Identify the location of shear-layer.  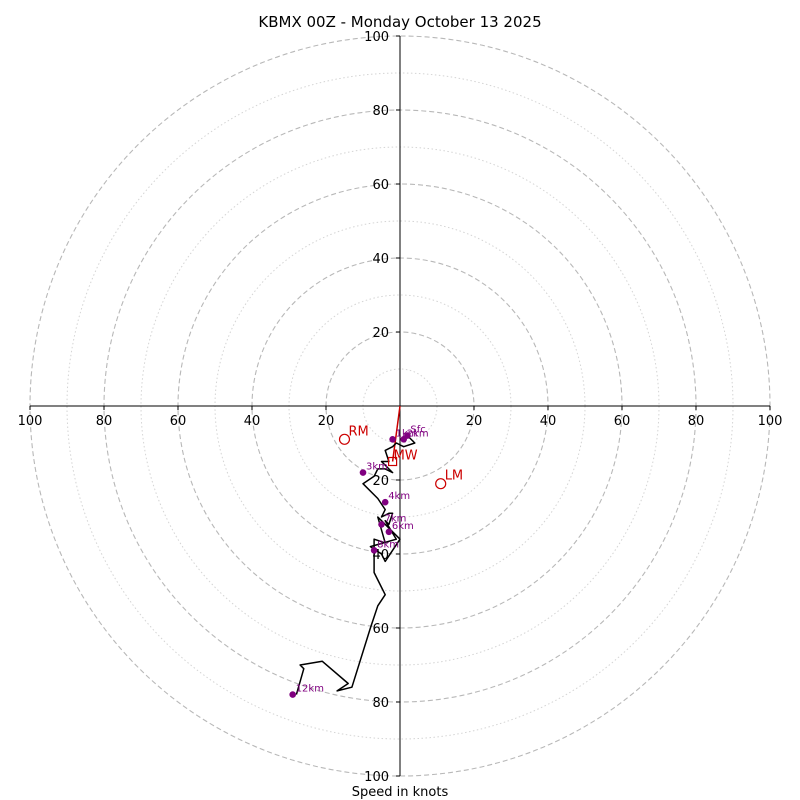
(396, 433).